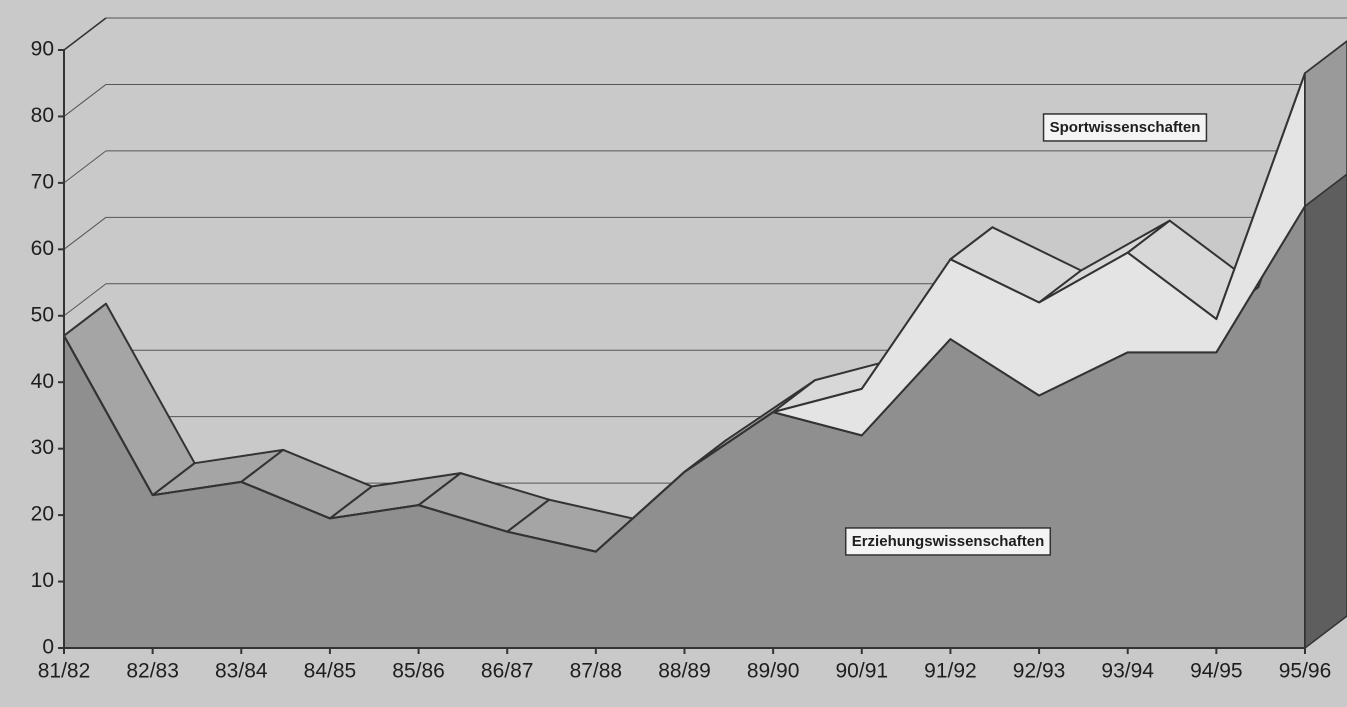 Image resolution: width=1347 pixels, height=707 pixels. I want to click on x-tick-label: 95/96, so click(1305, 671).